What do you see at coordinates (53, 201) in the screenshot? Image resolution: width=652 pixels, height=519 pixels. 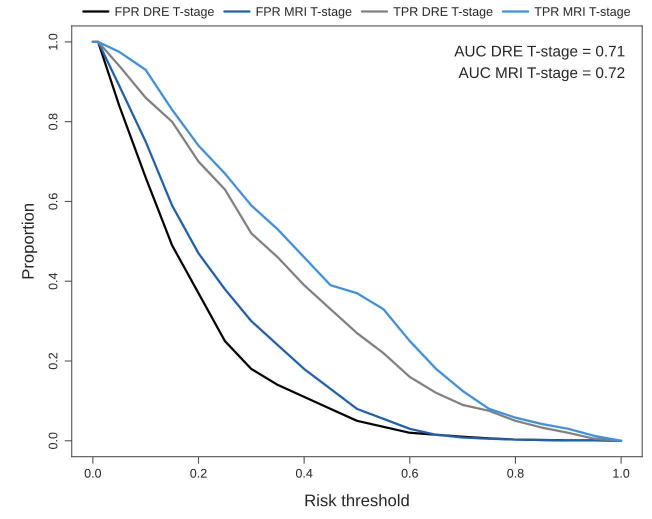 I see `y-tick-label: 0.6` at bounding box center [53, 201].